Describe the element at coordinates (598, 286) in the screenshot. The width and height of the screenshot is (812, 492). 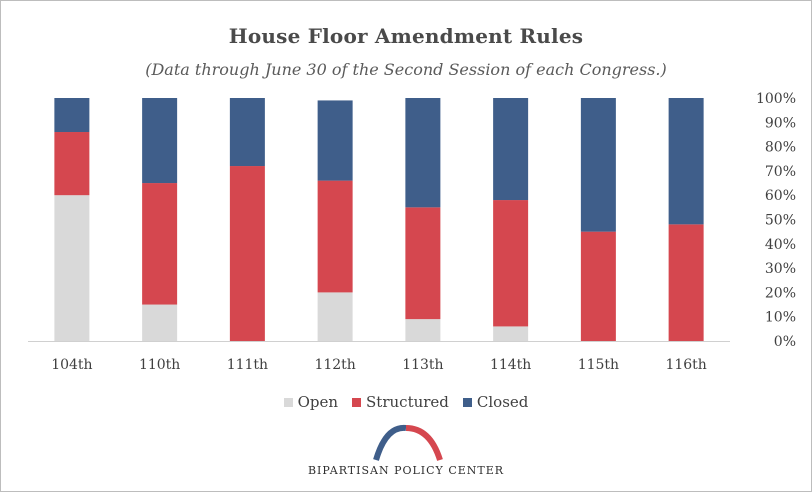
I see `bar-structured-115th` at that location.